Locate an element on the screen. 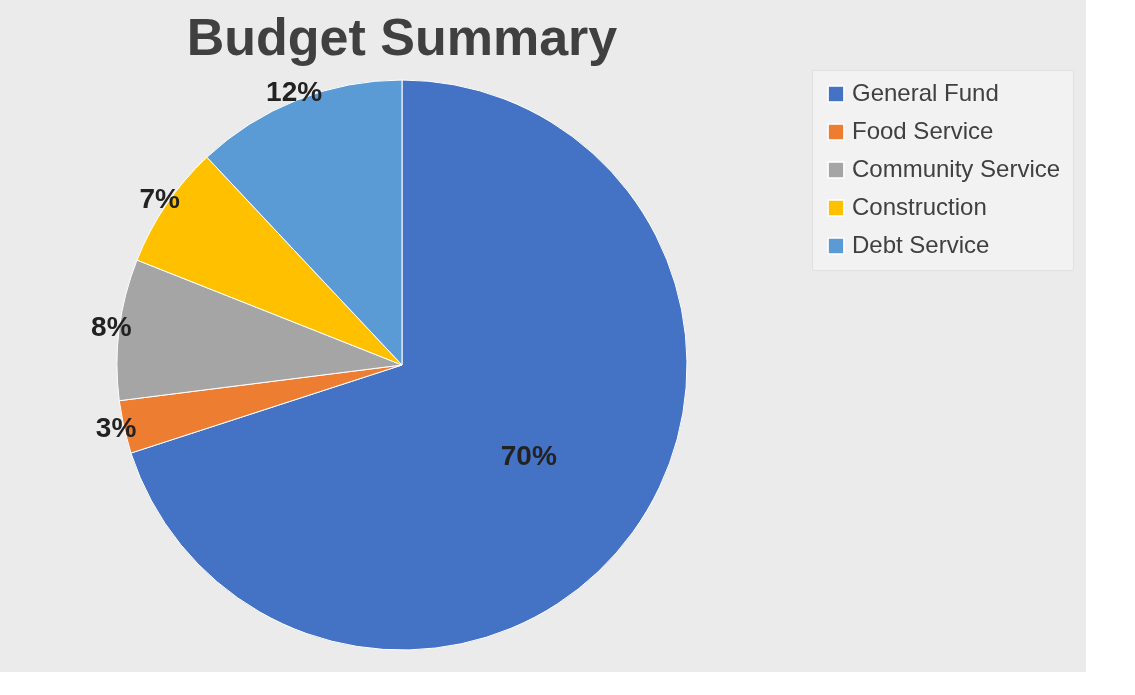 This screenshot has height=695, width=1135. data-label: 70% is located at coordinates (528, 456).